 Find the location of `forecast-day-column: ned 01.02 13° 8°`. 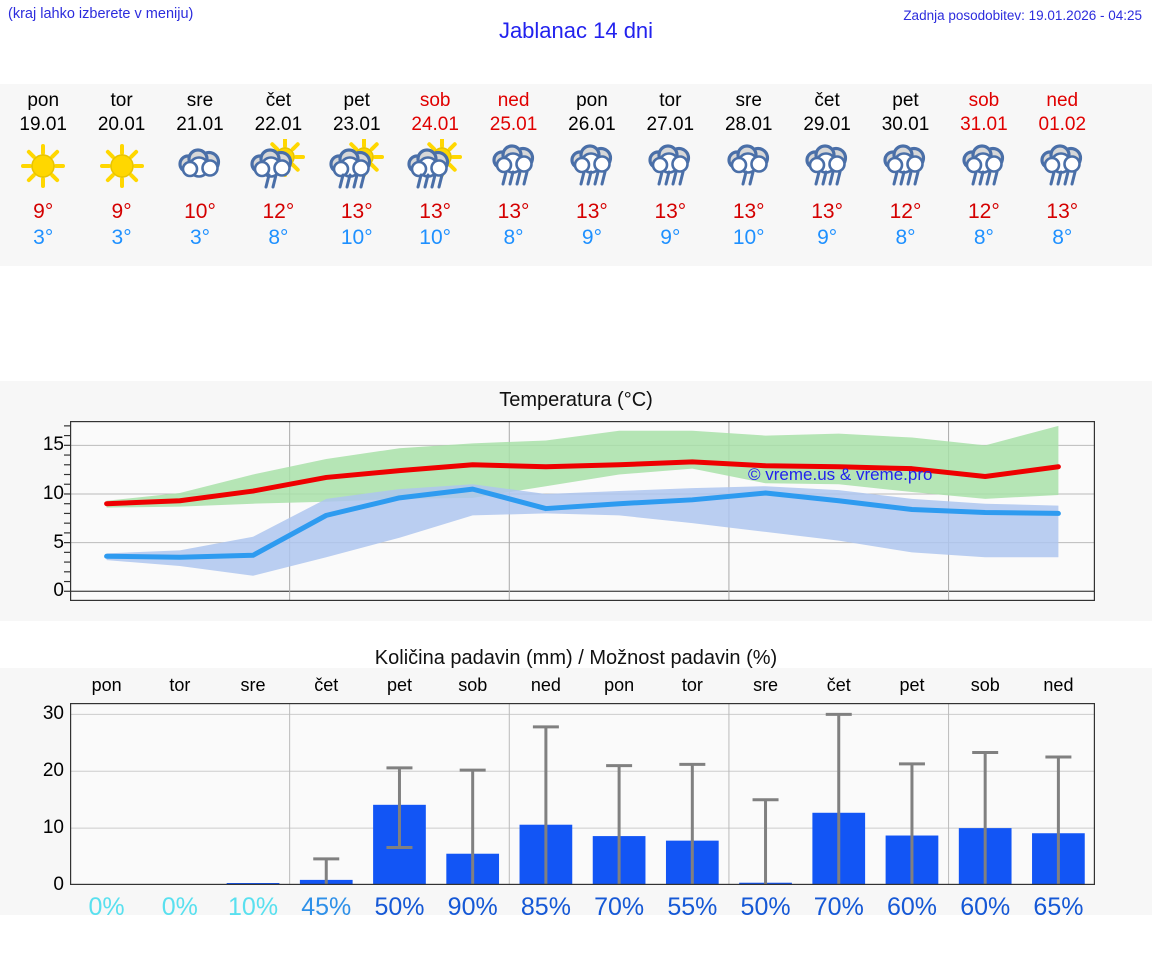

forecast-day-column: ned 01.02 13° 8° is located at coordinates (1062, 175).